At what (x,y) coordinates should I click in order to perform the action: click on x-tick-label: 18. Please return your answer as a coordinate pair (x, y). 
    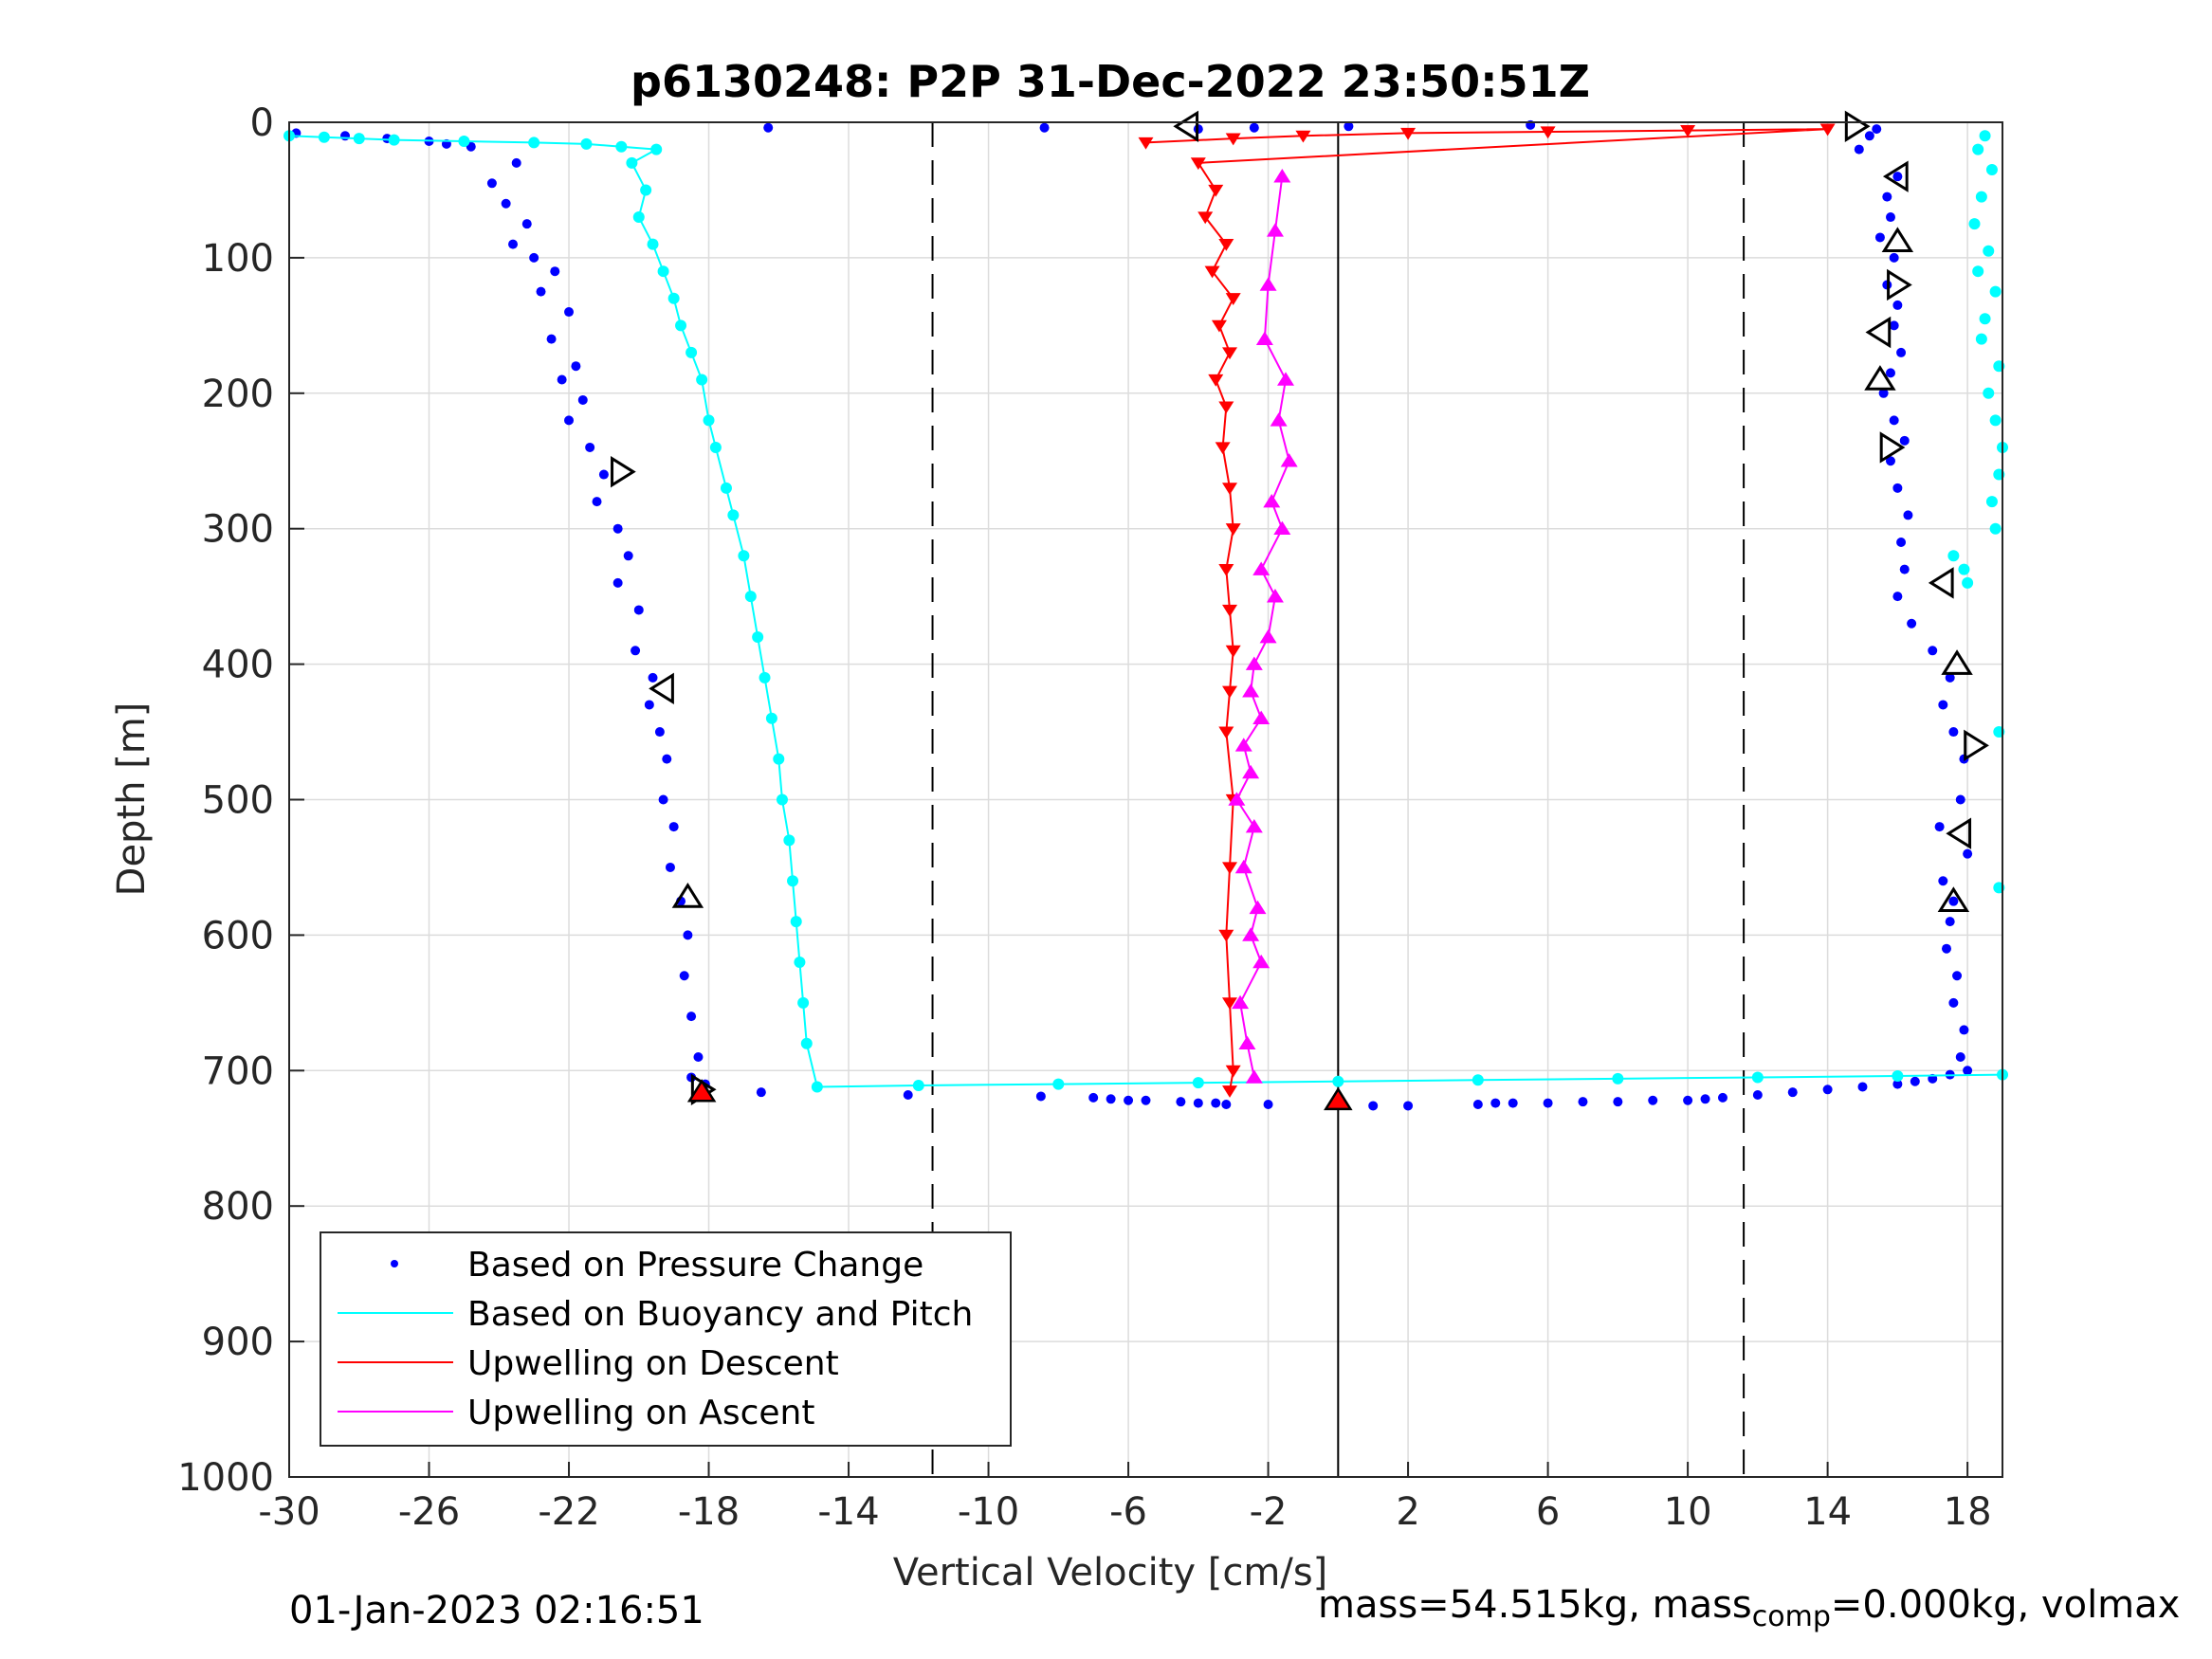
    Looking at the image, I should click on (1968, 1512).